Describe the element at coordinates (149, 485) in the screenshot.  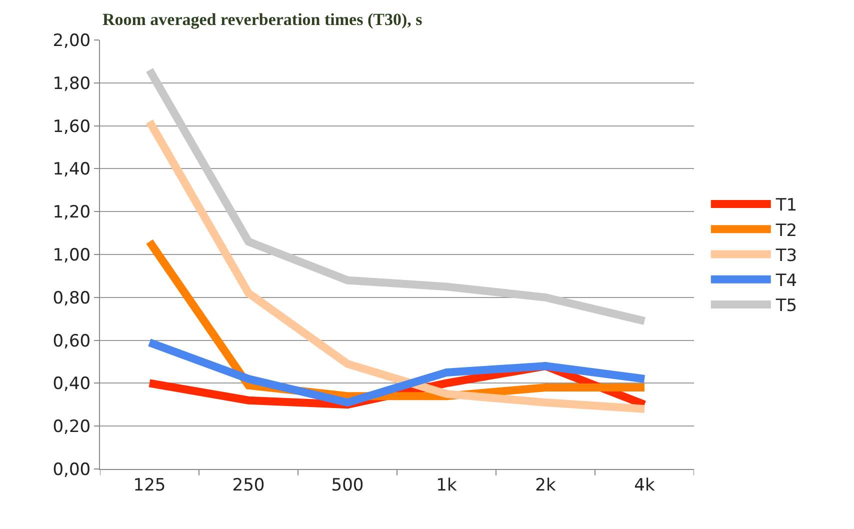
I see `x-tick-label: 125` at that location.